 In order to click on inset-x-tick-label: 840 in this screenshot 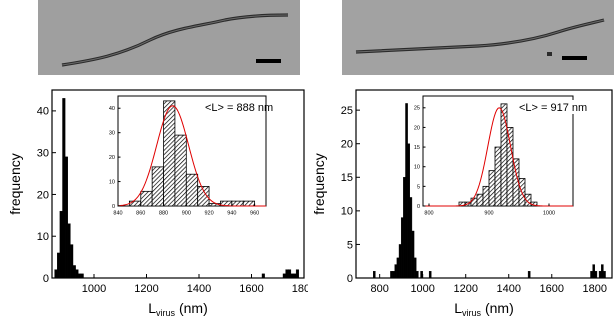, I will do `click(117, 214)`.